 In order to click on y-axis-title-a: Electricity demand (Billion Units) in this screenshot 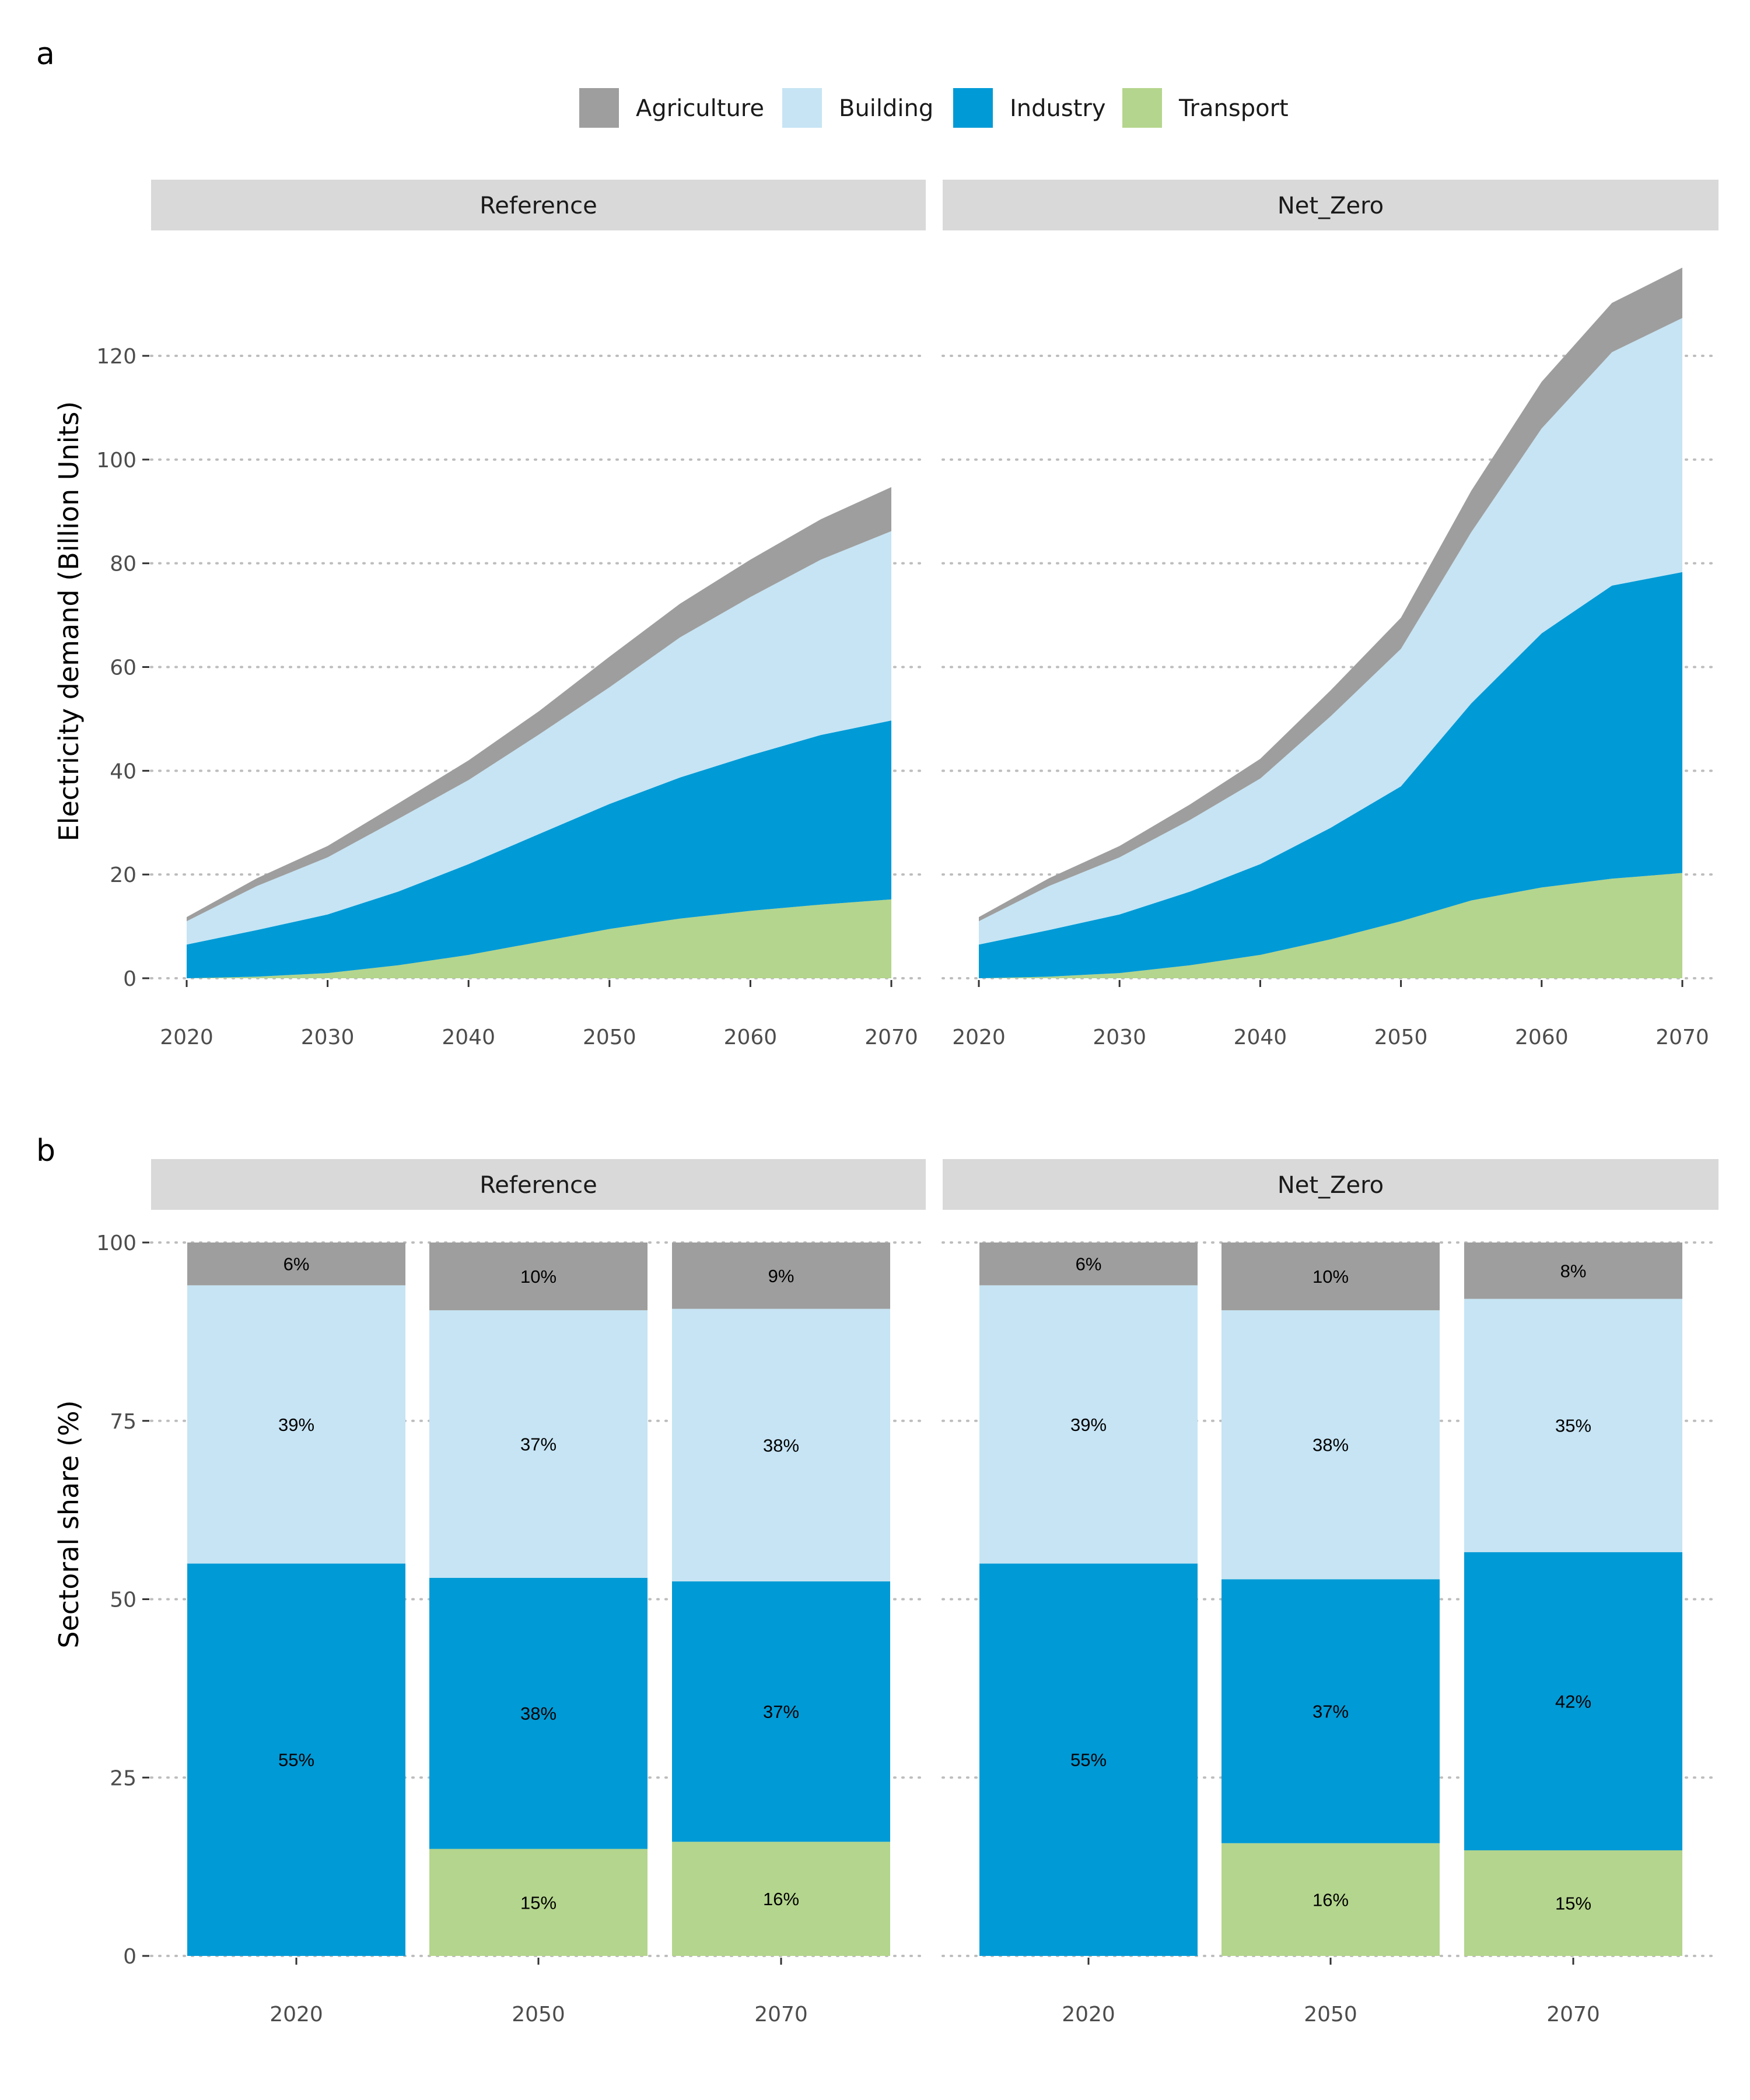, I will do `click(69, 621)`.